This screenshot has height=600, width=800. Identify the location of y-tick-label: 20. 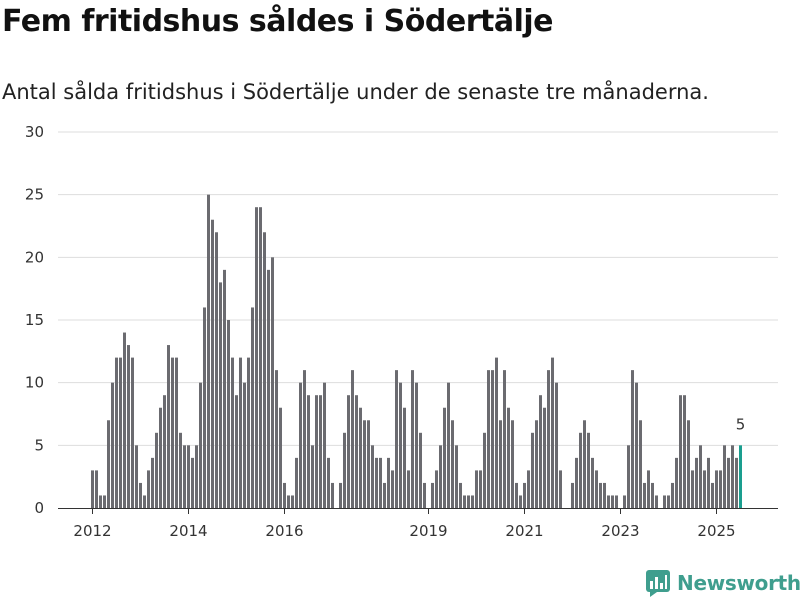
(34, 257).